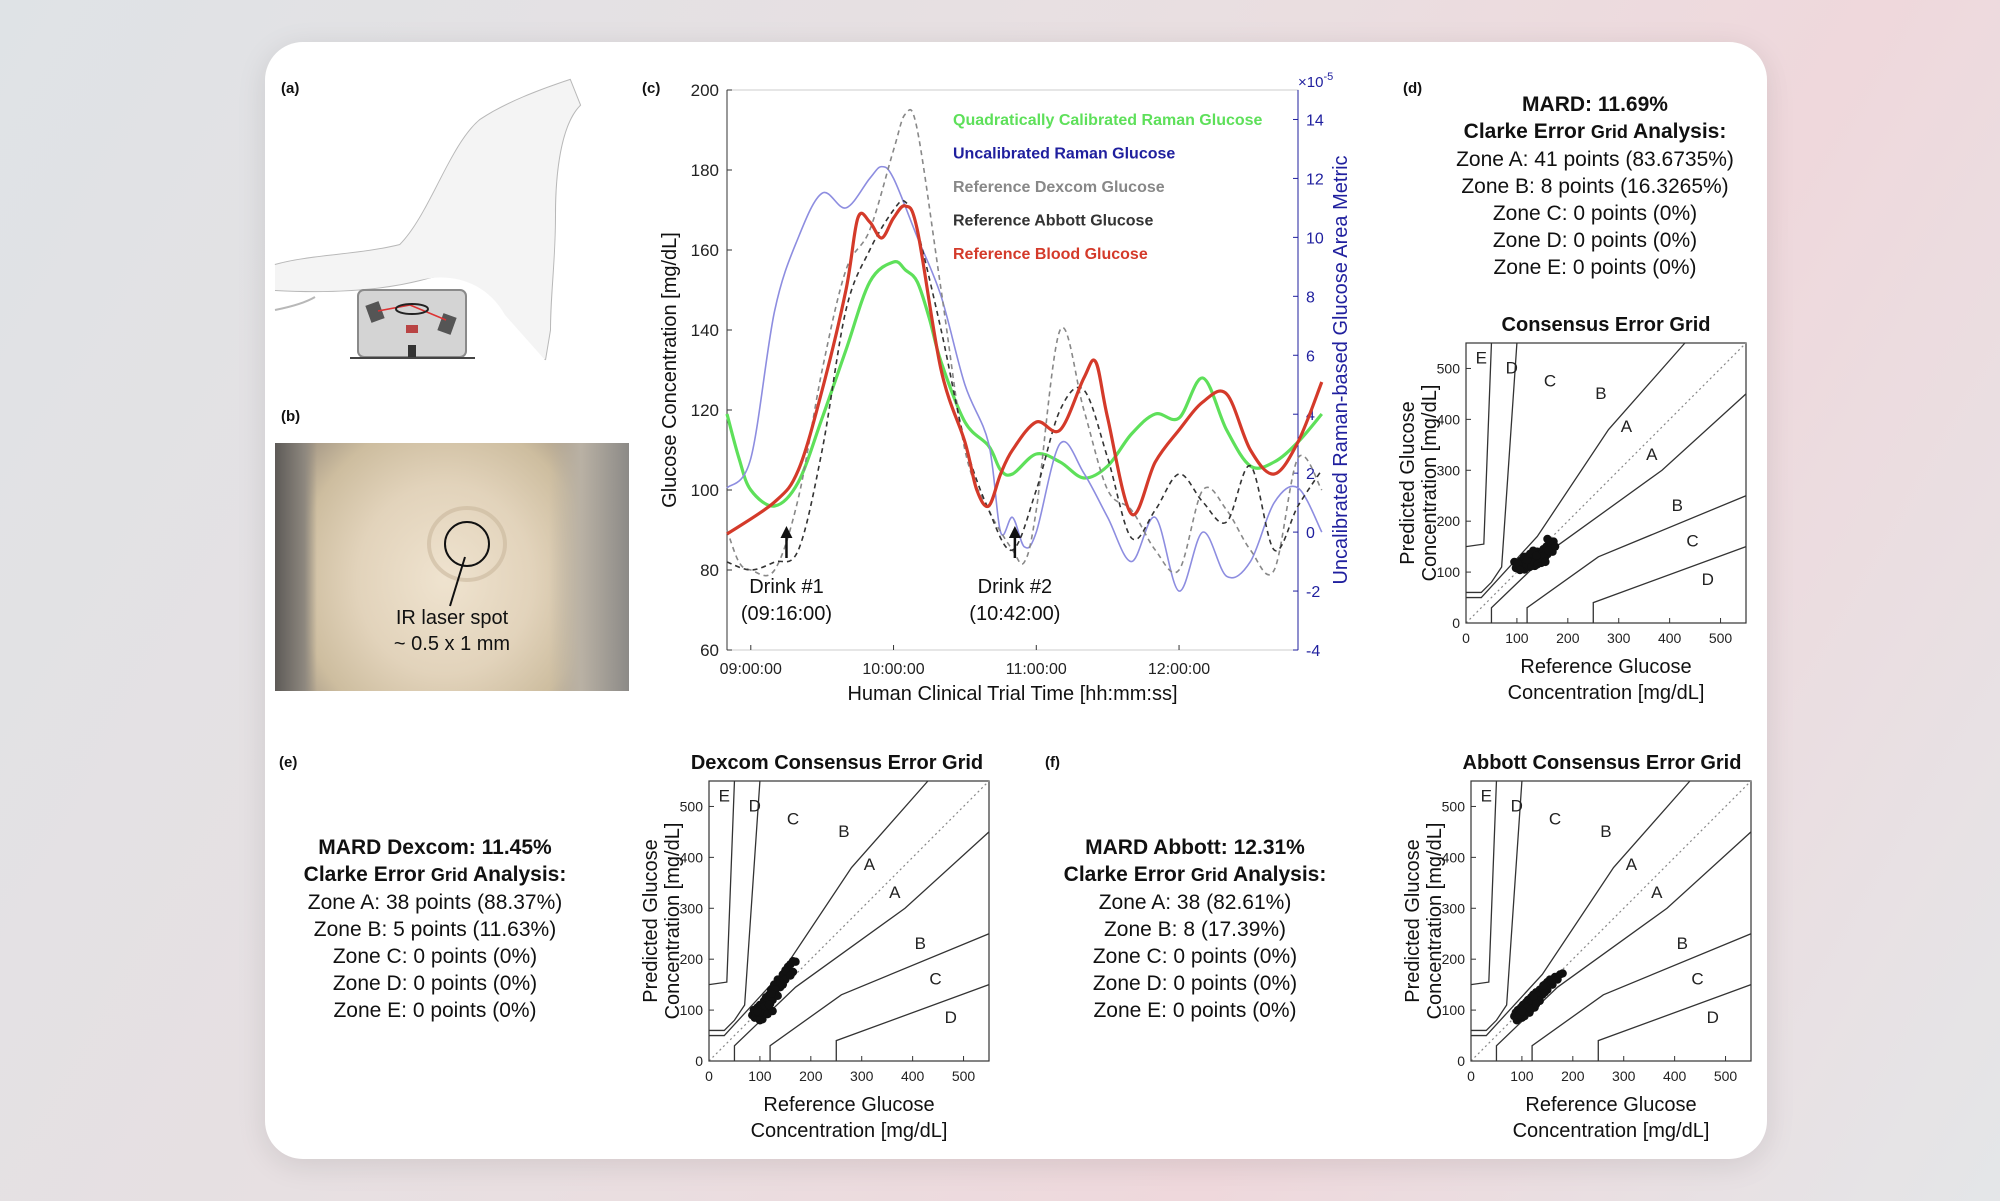 The image size is (2000, 1201). What do you see at coordinates (1726, 1076) in the screenshot?
I see `x-tick-label: 500` at bounding box center [1726, 1076].